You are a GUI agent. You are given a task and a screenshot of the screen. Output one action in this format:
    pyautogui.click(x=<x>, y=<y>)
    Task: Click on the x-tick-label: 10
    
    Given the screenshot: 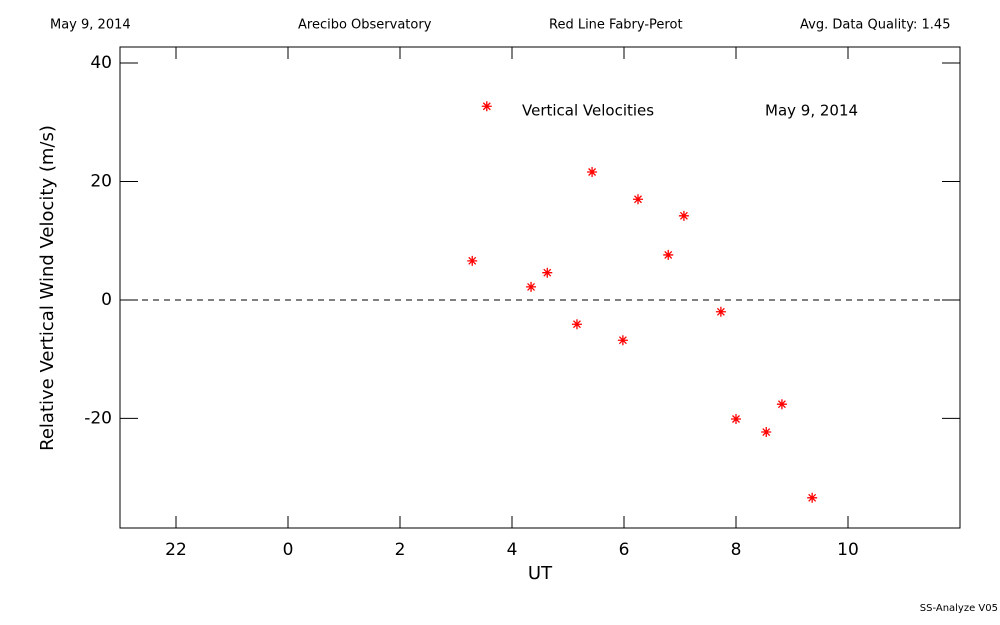 What is the action you would take?
    pyautogui.click(x=848, y=550)
    